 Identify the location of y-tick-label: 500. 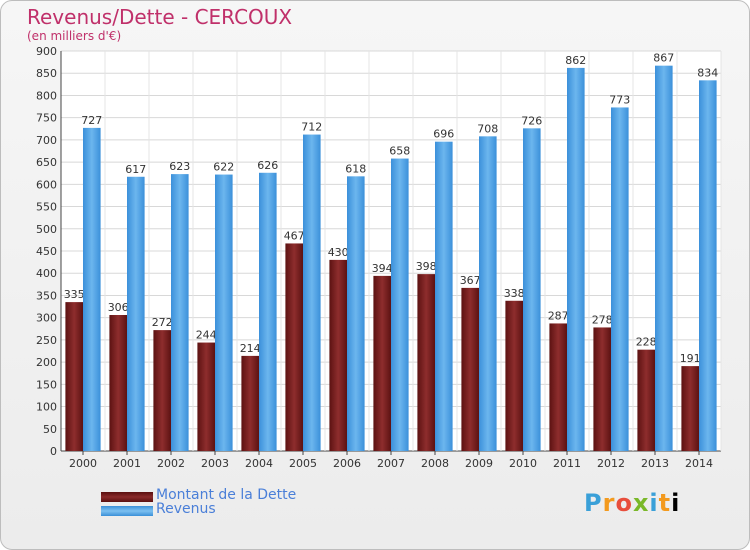
(46, 229).